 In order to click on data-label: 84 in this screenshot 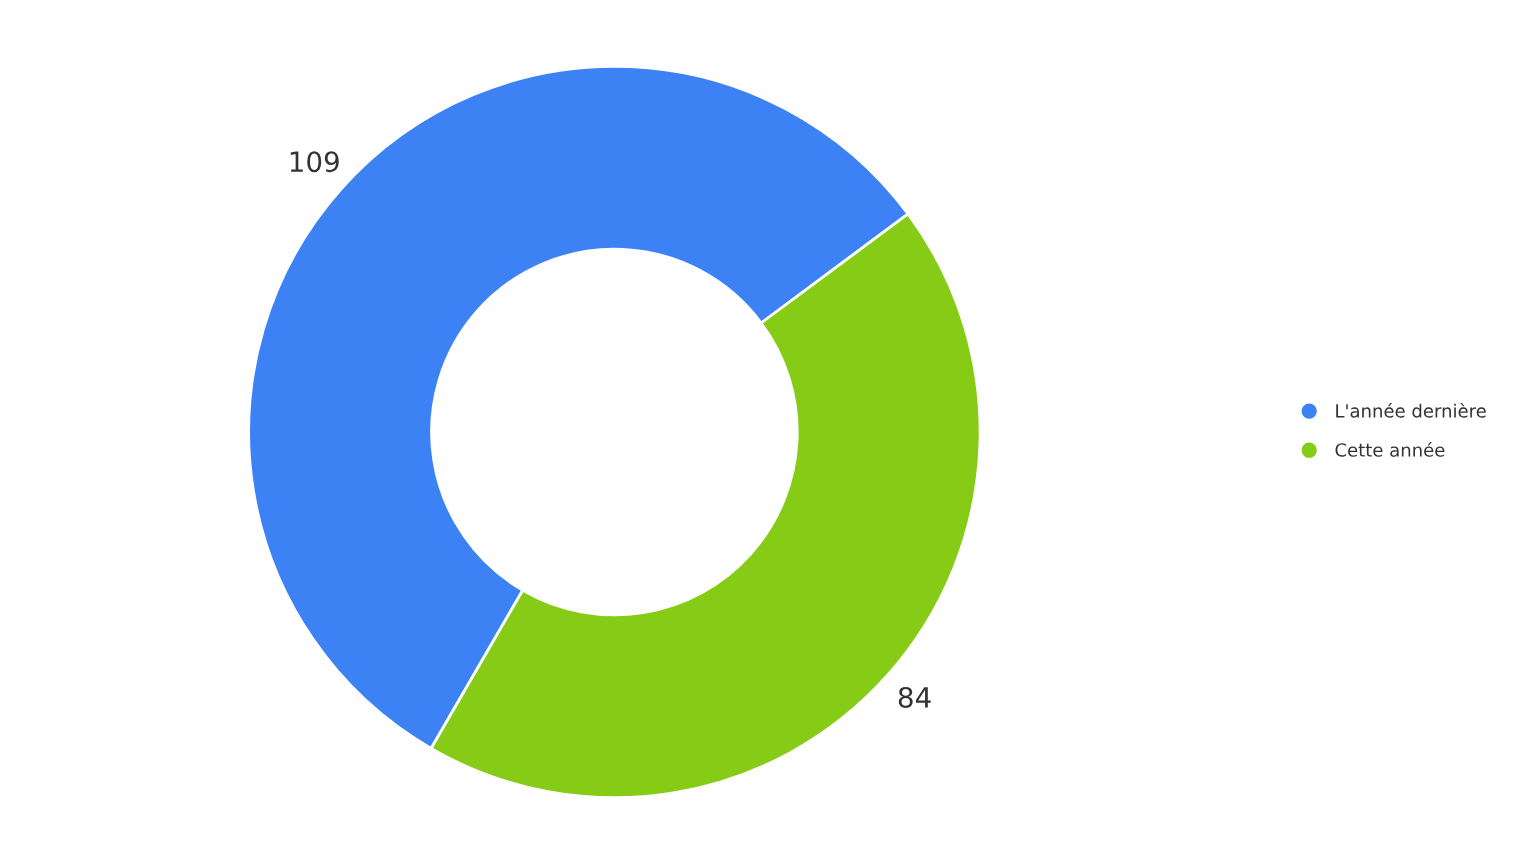, I will do `click(914, 697)`.